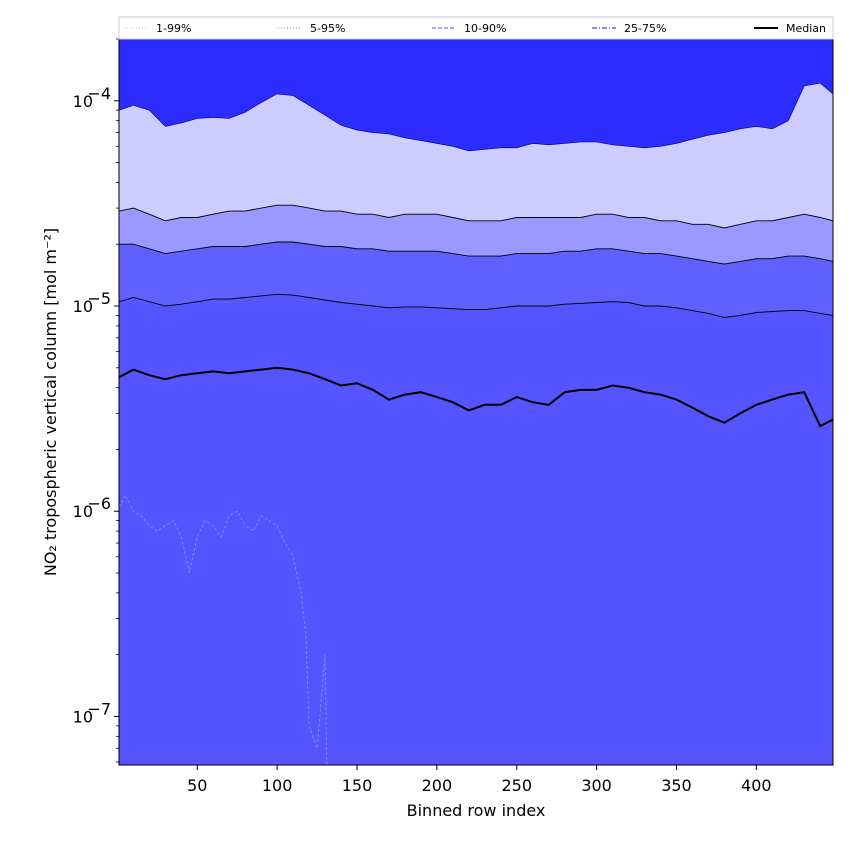  I want to click on x-tick-label: 200, so click(437, 785).